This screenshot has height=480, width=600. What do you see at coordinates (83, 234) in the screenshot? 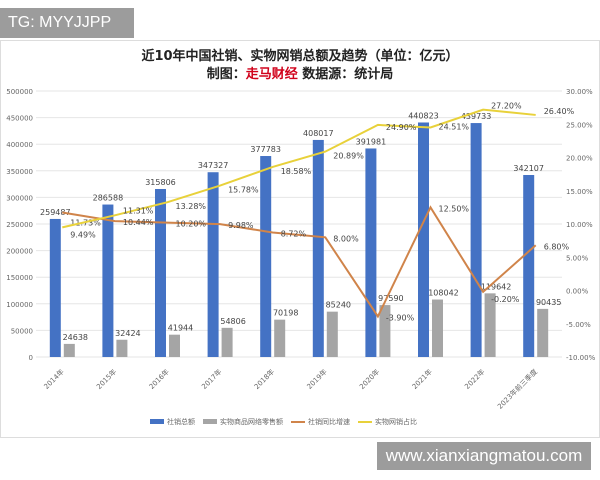
I see `line-data-label: 9.49%` at bounding box center [83, 234].